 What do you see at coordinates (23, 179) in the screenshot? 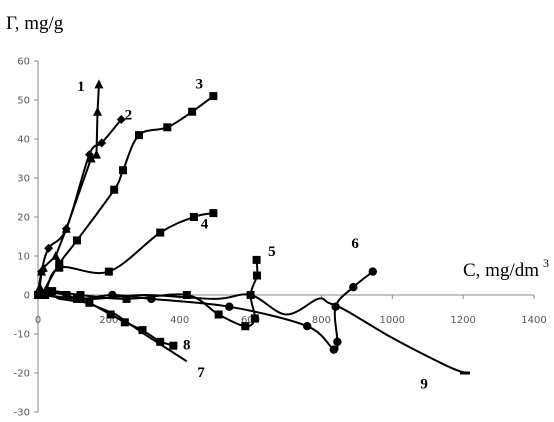
I see `y-tick-label: 30` at bounding box center [23, 179].